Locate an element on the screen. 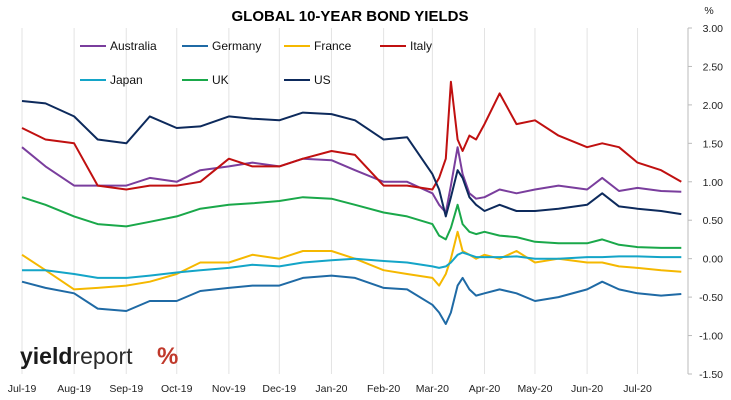  y-tick-label: 2.00 is located at coordinates (713, 106).